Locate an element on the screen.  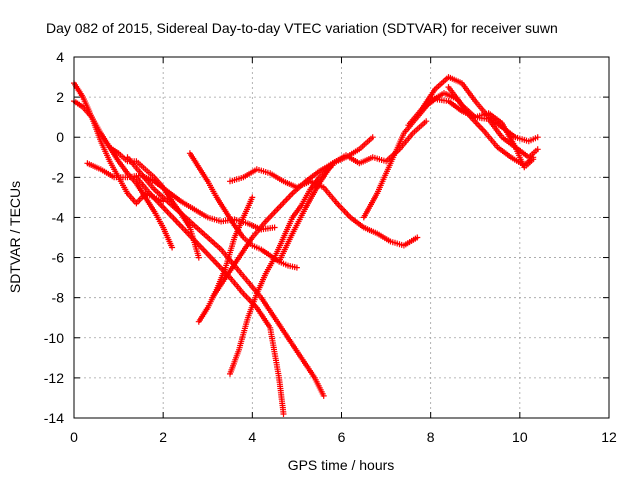
x-tick-label: 4 is located at coordinates (252, 437).